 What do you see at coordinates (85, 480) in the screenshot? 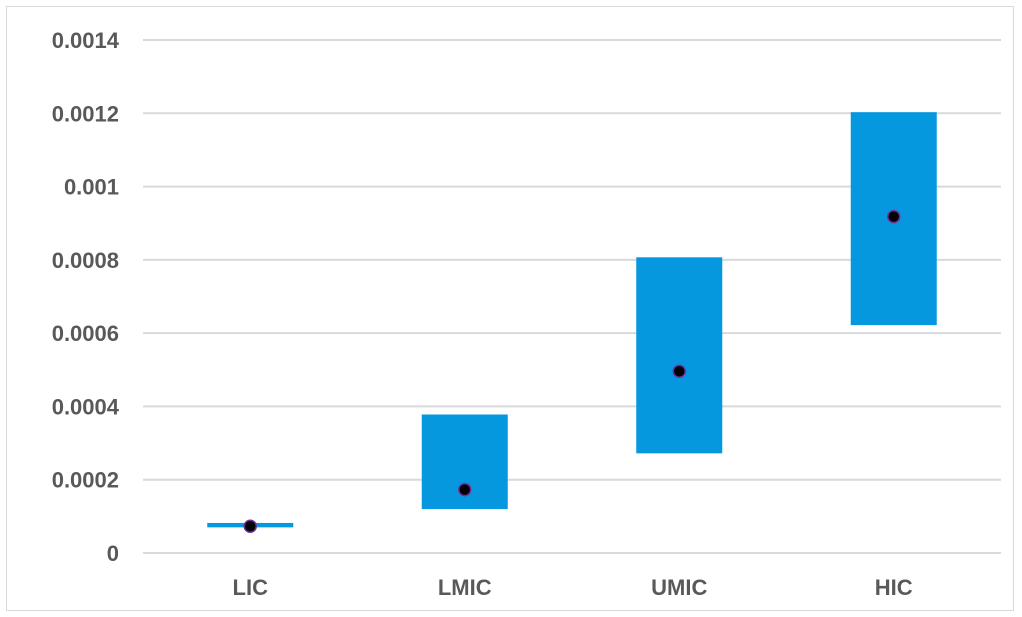
I see `y-tick-label: 0.0002` at bounding box center [85, 480].